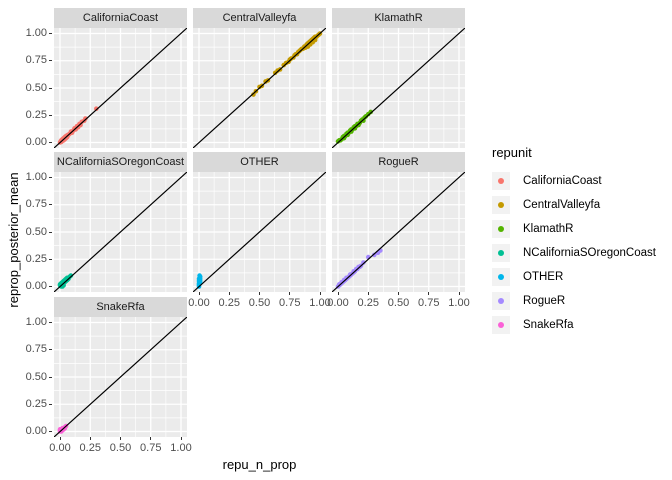  What do you see at coordinates (512, 152) in the screenshot?
I see `legend-title: repunit` at bounding box center [512, 152].